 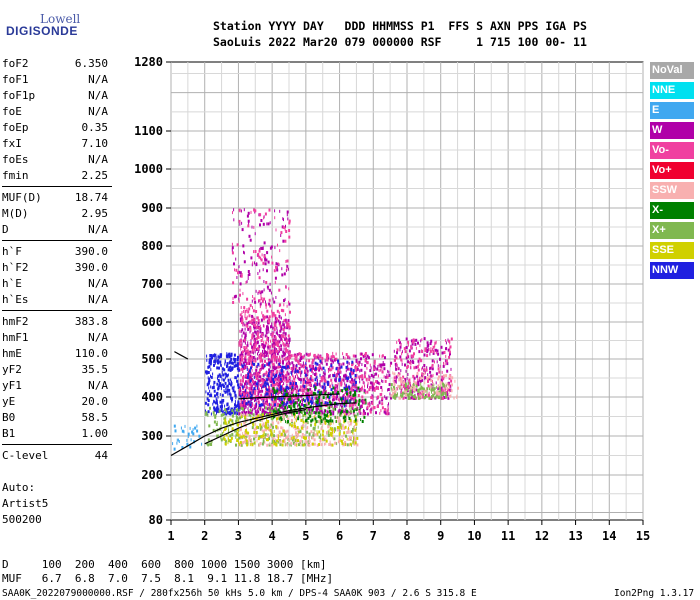 What do you see at coordinates (672, 210) in the screenshot?
I see `legend-item-x: X-` at bounding box center [672, 210].